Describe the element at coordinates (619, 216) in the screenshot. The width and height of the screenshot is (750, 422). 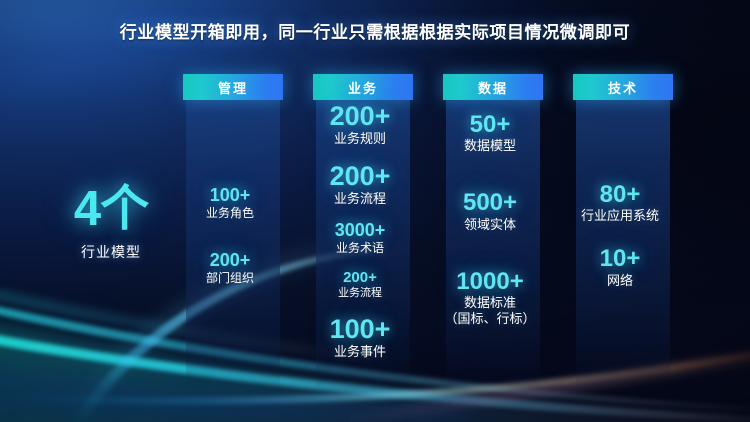
I see `stat-label: 行业应用系统` at that location.